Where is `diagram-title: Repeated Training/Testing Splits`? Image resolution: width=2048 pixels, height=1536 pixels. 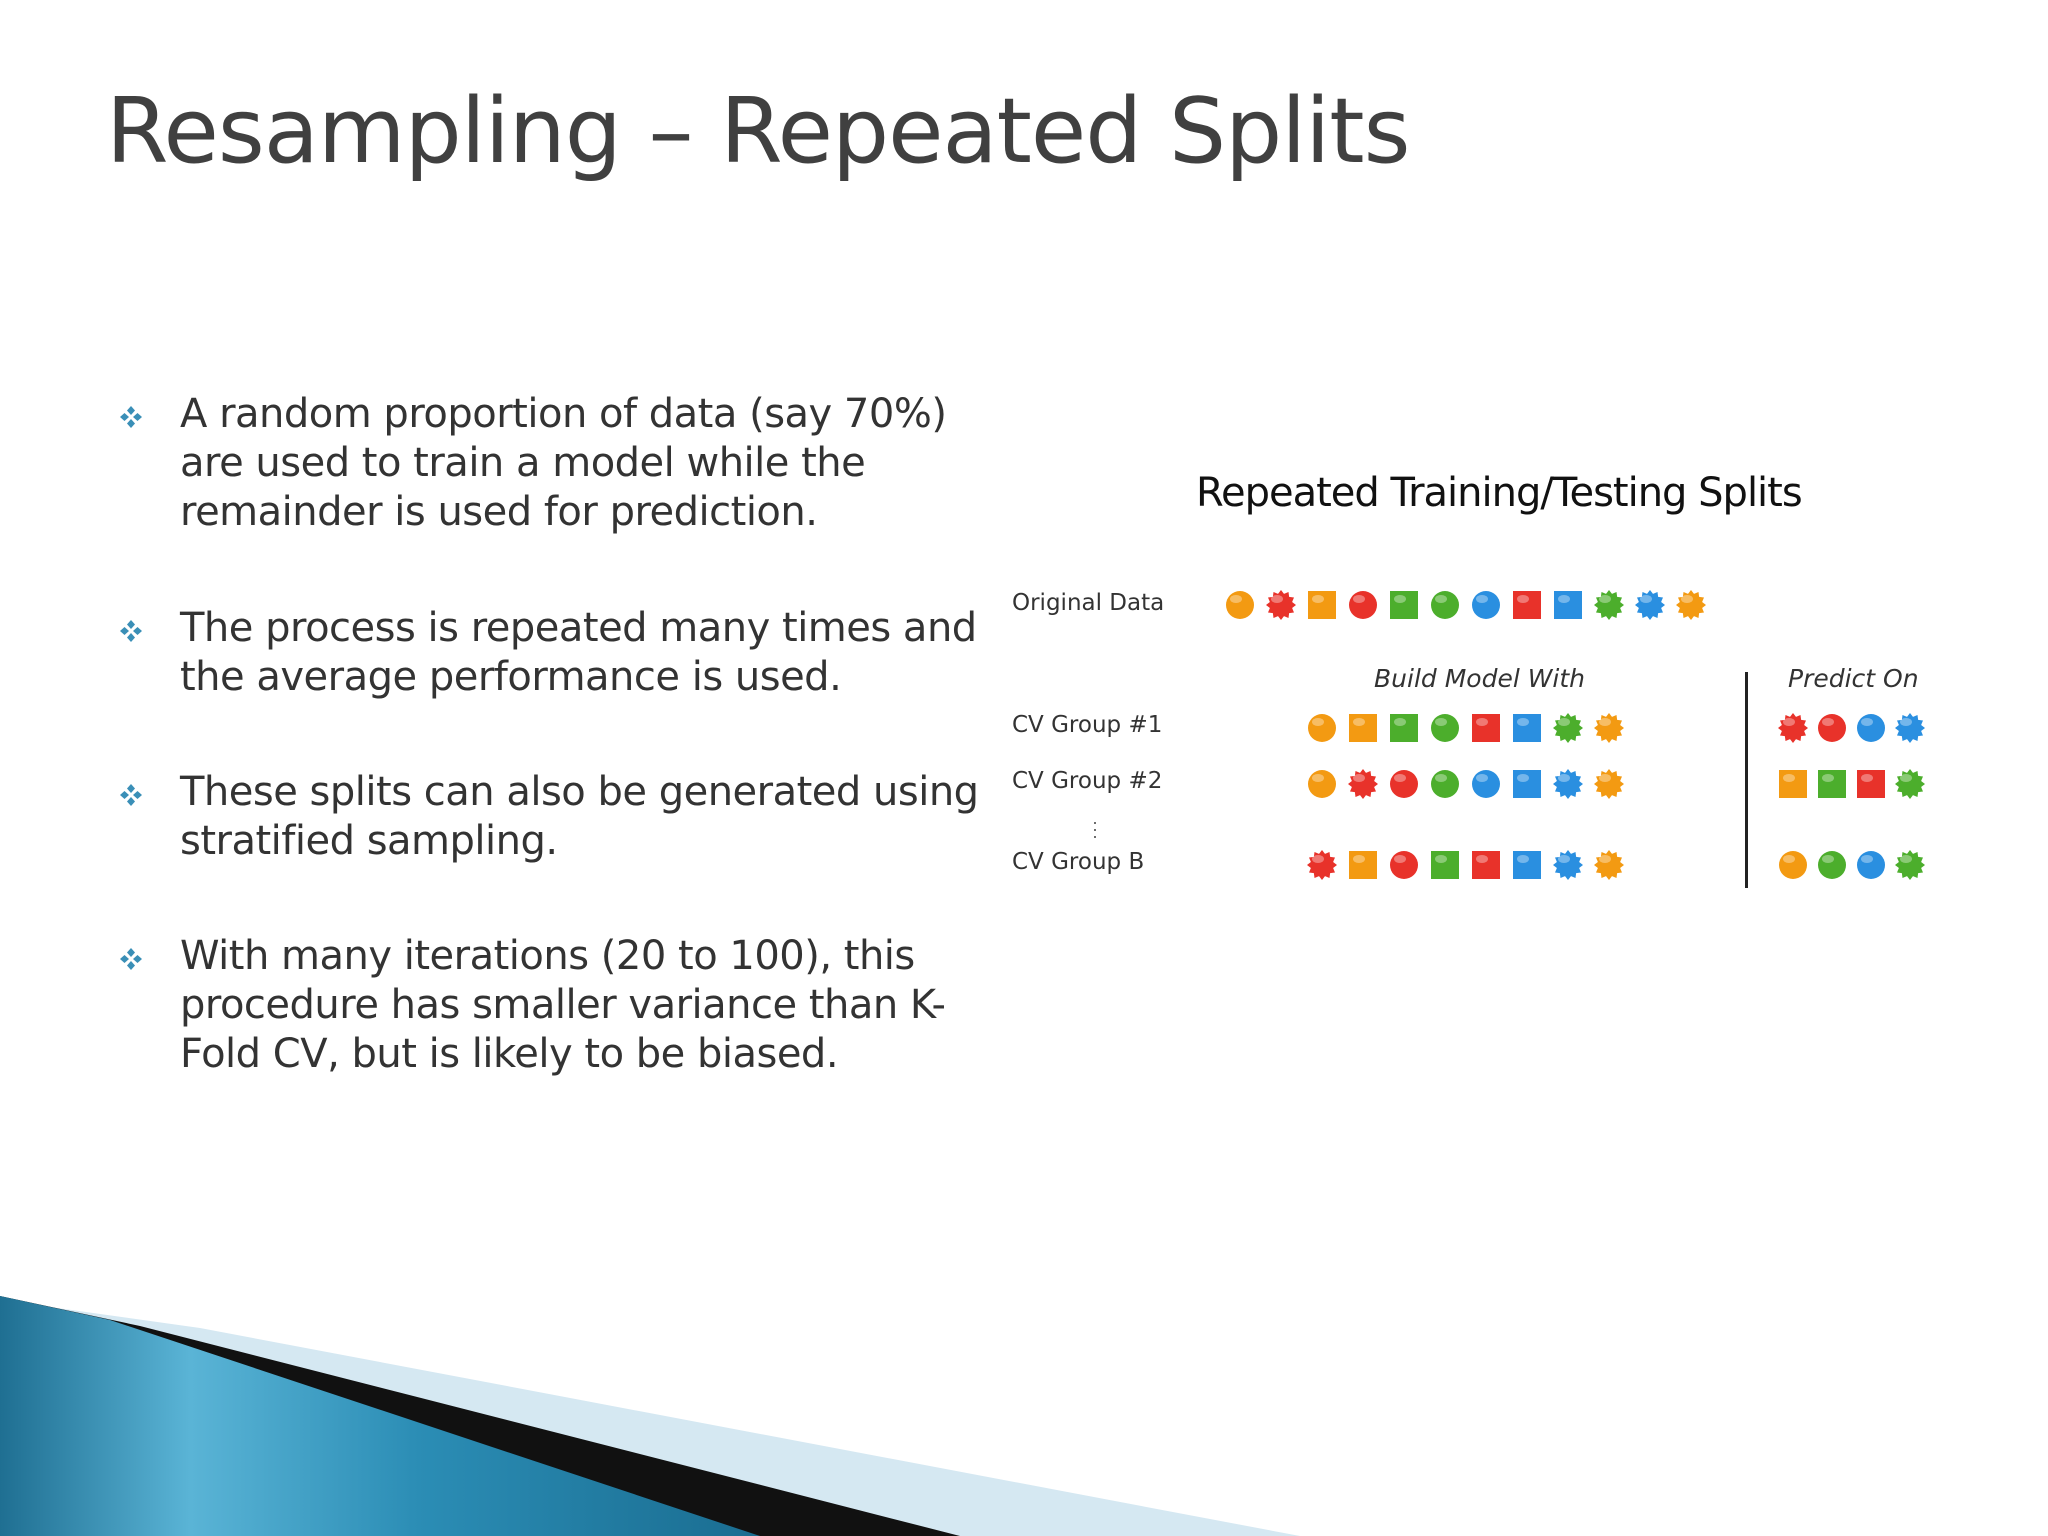
diagram-title: Repeated Training/Testing Splits is located at coordinates (1499, 493).